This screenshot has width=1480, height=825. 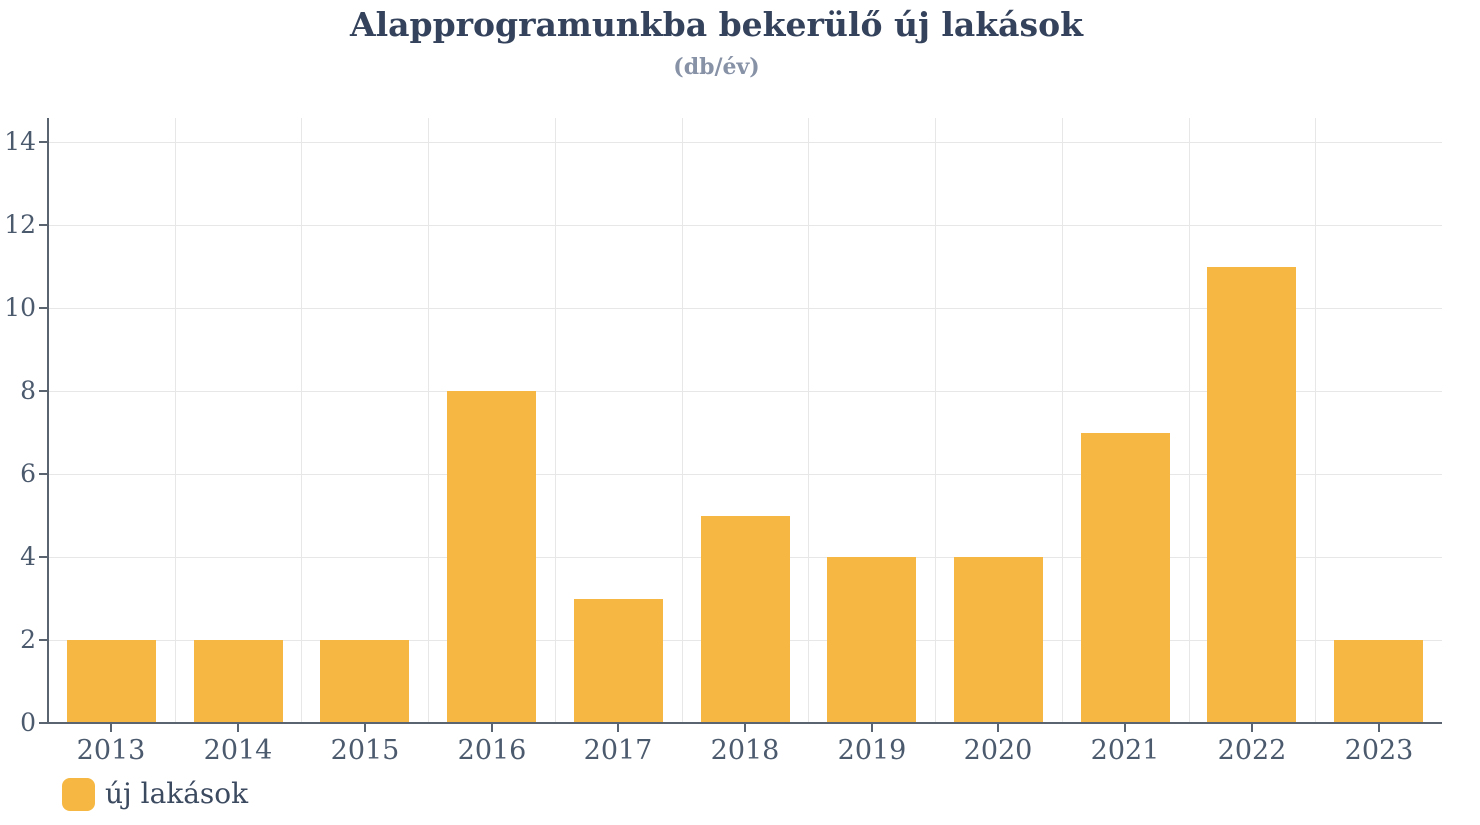 I want to click on x-axis-label: 2021, so click(x=1125, y=750).